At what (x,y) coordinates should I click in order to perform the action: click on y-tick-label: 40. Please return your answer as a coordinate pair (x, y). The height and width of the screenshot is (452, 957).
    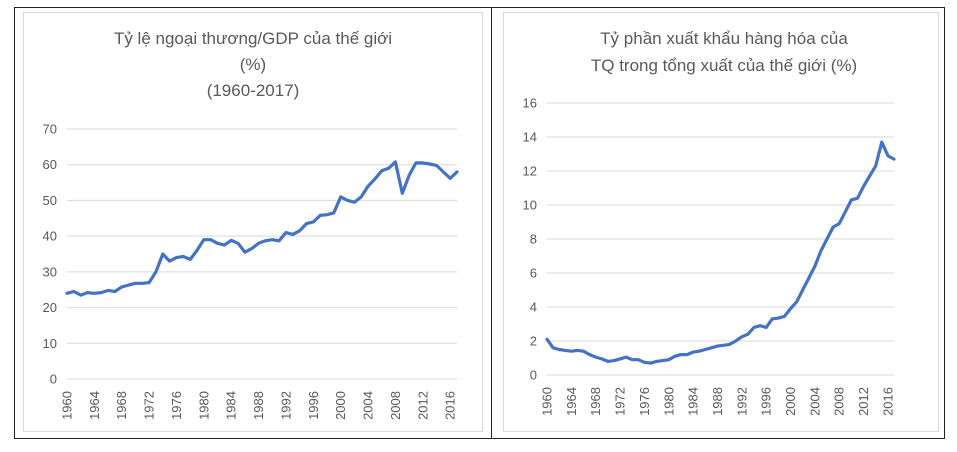
    Looking at the image, I should click on (50, 236).